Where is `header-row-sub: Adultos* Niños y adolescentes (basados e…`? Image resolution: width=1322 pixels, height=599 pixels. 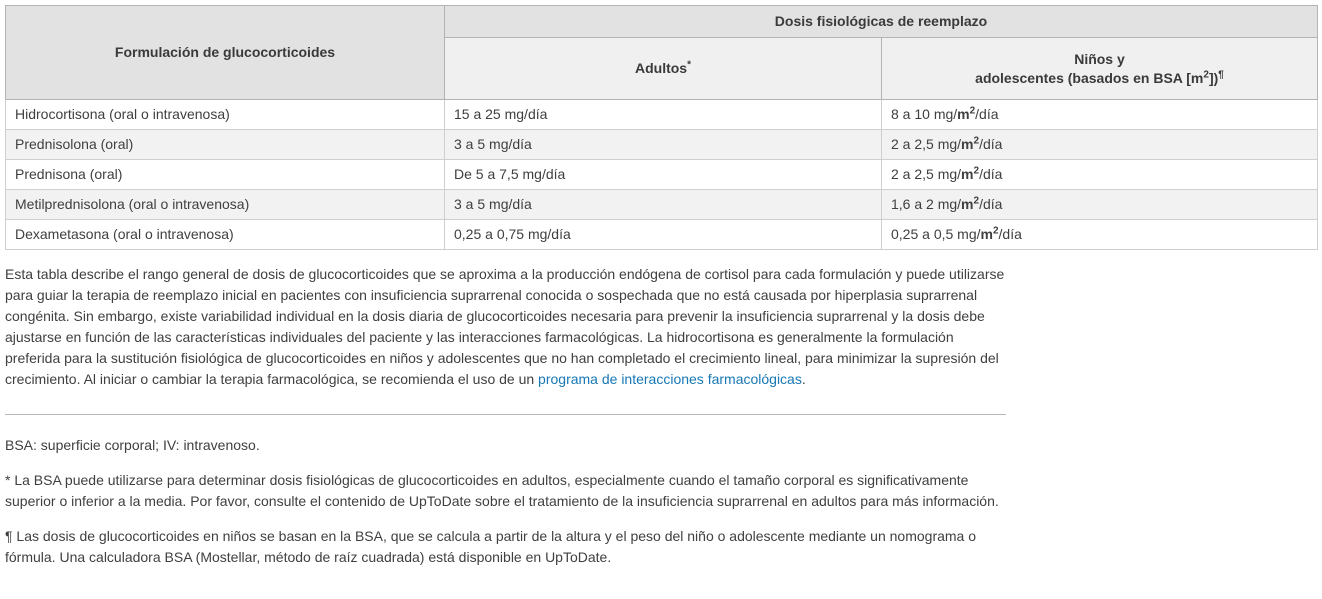 header-row-sub: Adultos* Niños y adolescentes (basados e… is located at coordinates (662, 68).